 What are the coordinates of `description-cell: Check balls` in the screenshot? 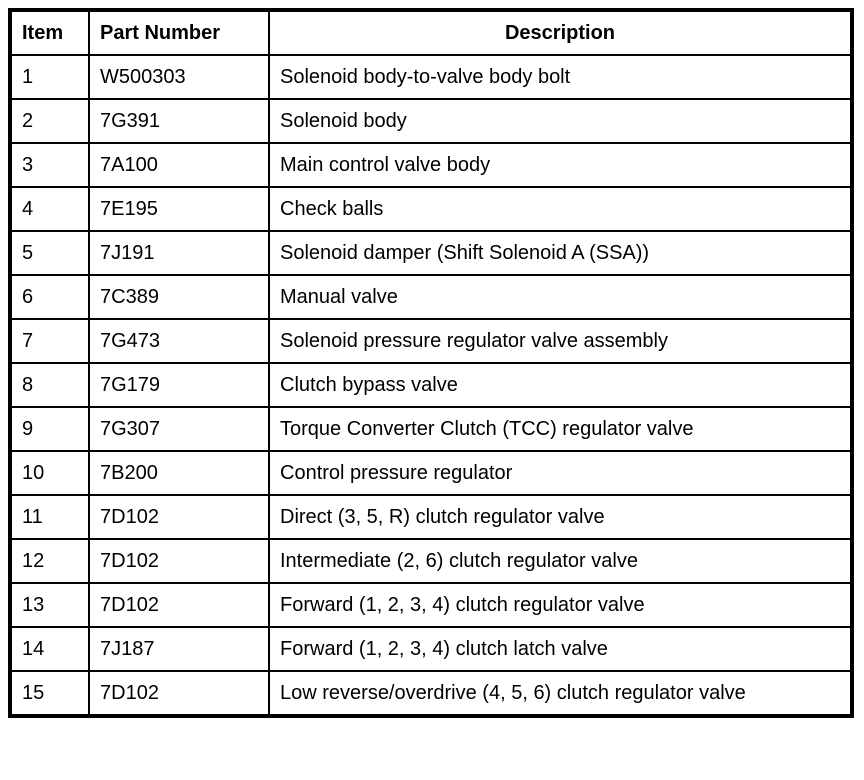 It's located at (560, 209).